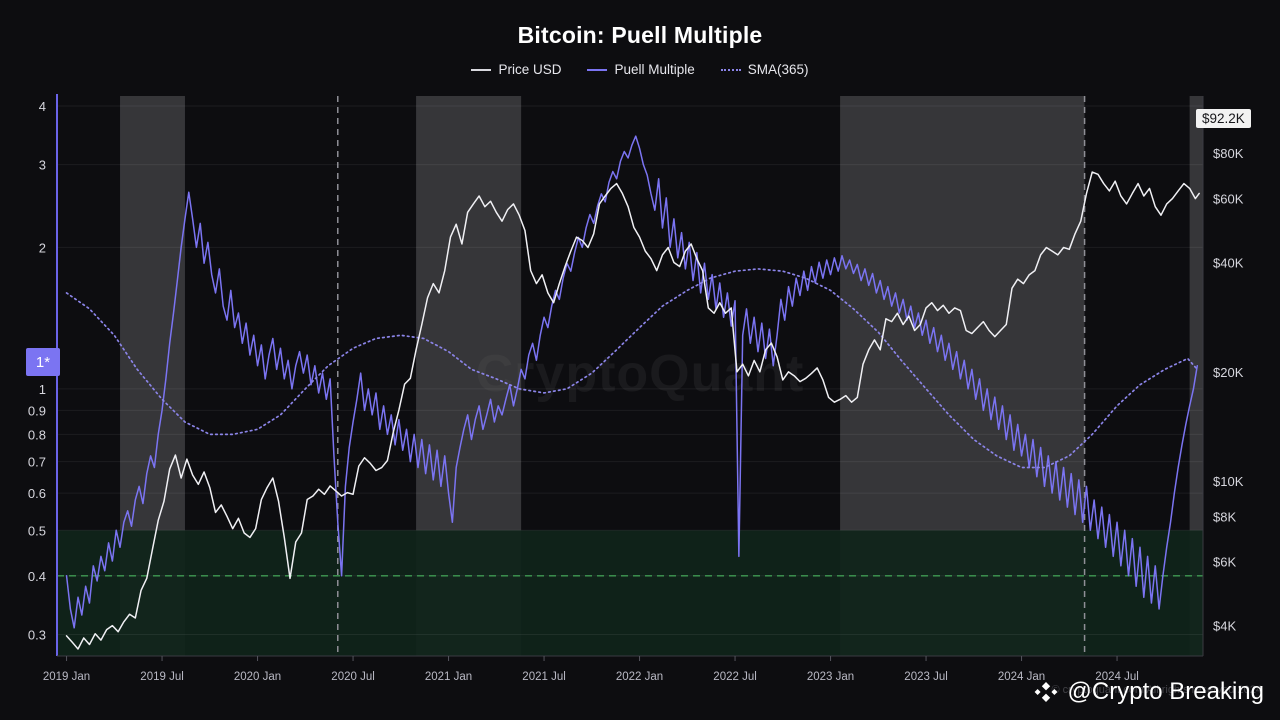  I want to click on left-axis-ticks: 4 3 2 1 0.9 0.8 0.7 0.6 0.5 0.4 0.3, so click(37, 371).